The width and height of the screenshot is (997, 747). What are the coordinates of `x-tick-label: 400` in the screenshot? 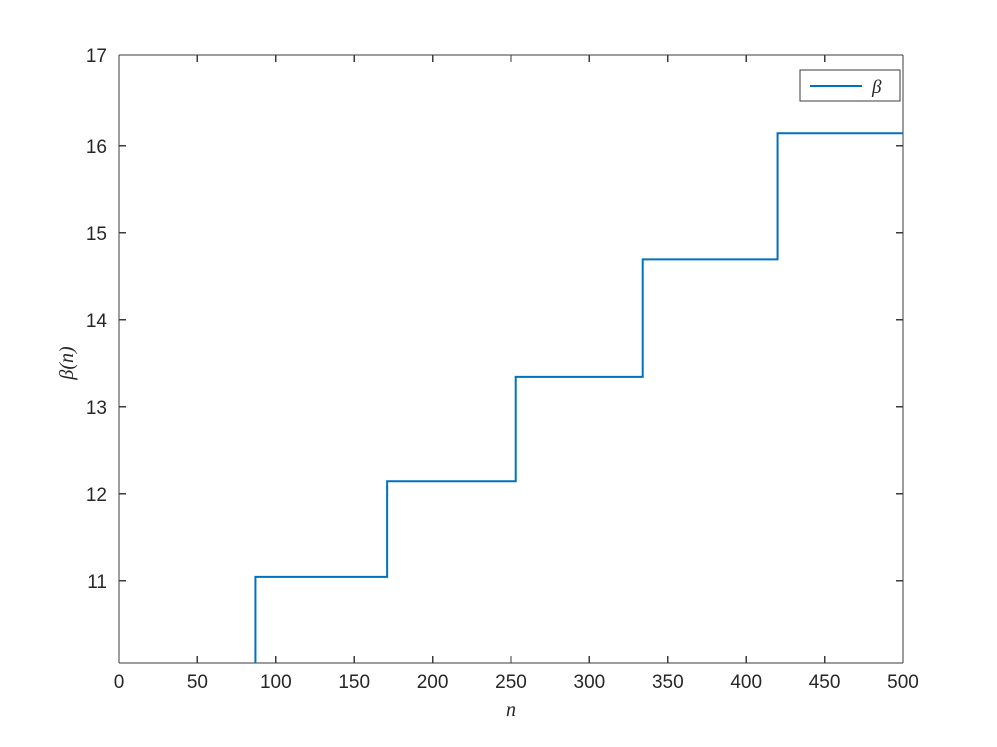 It's located at (746, 682).